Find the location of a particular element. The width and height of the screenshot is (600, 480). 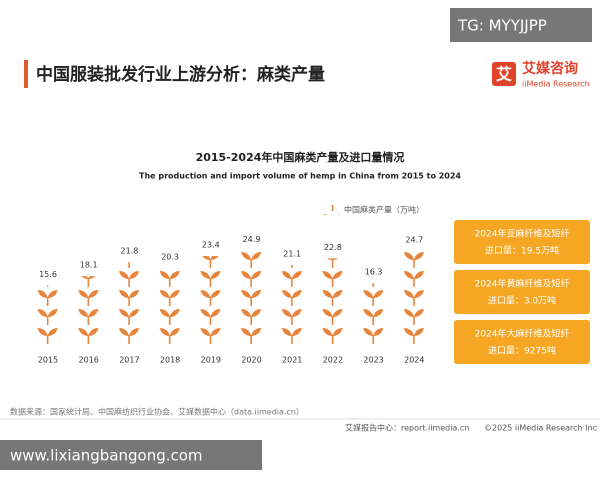

x-tick-label: 2016 is located at coordinates (89, 360).